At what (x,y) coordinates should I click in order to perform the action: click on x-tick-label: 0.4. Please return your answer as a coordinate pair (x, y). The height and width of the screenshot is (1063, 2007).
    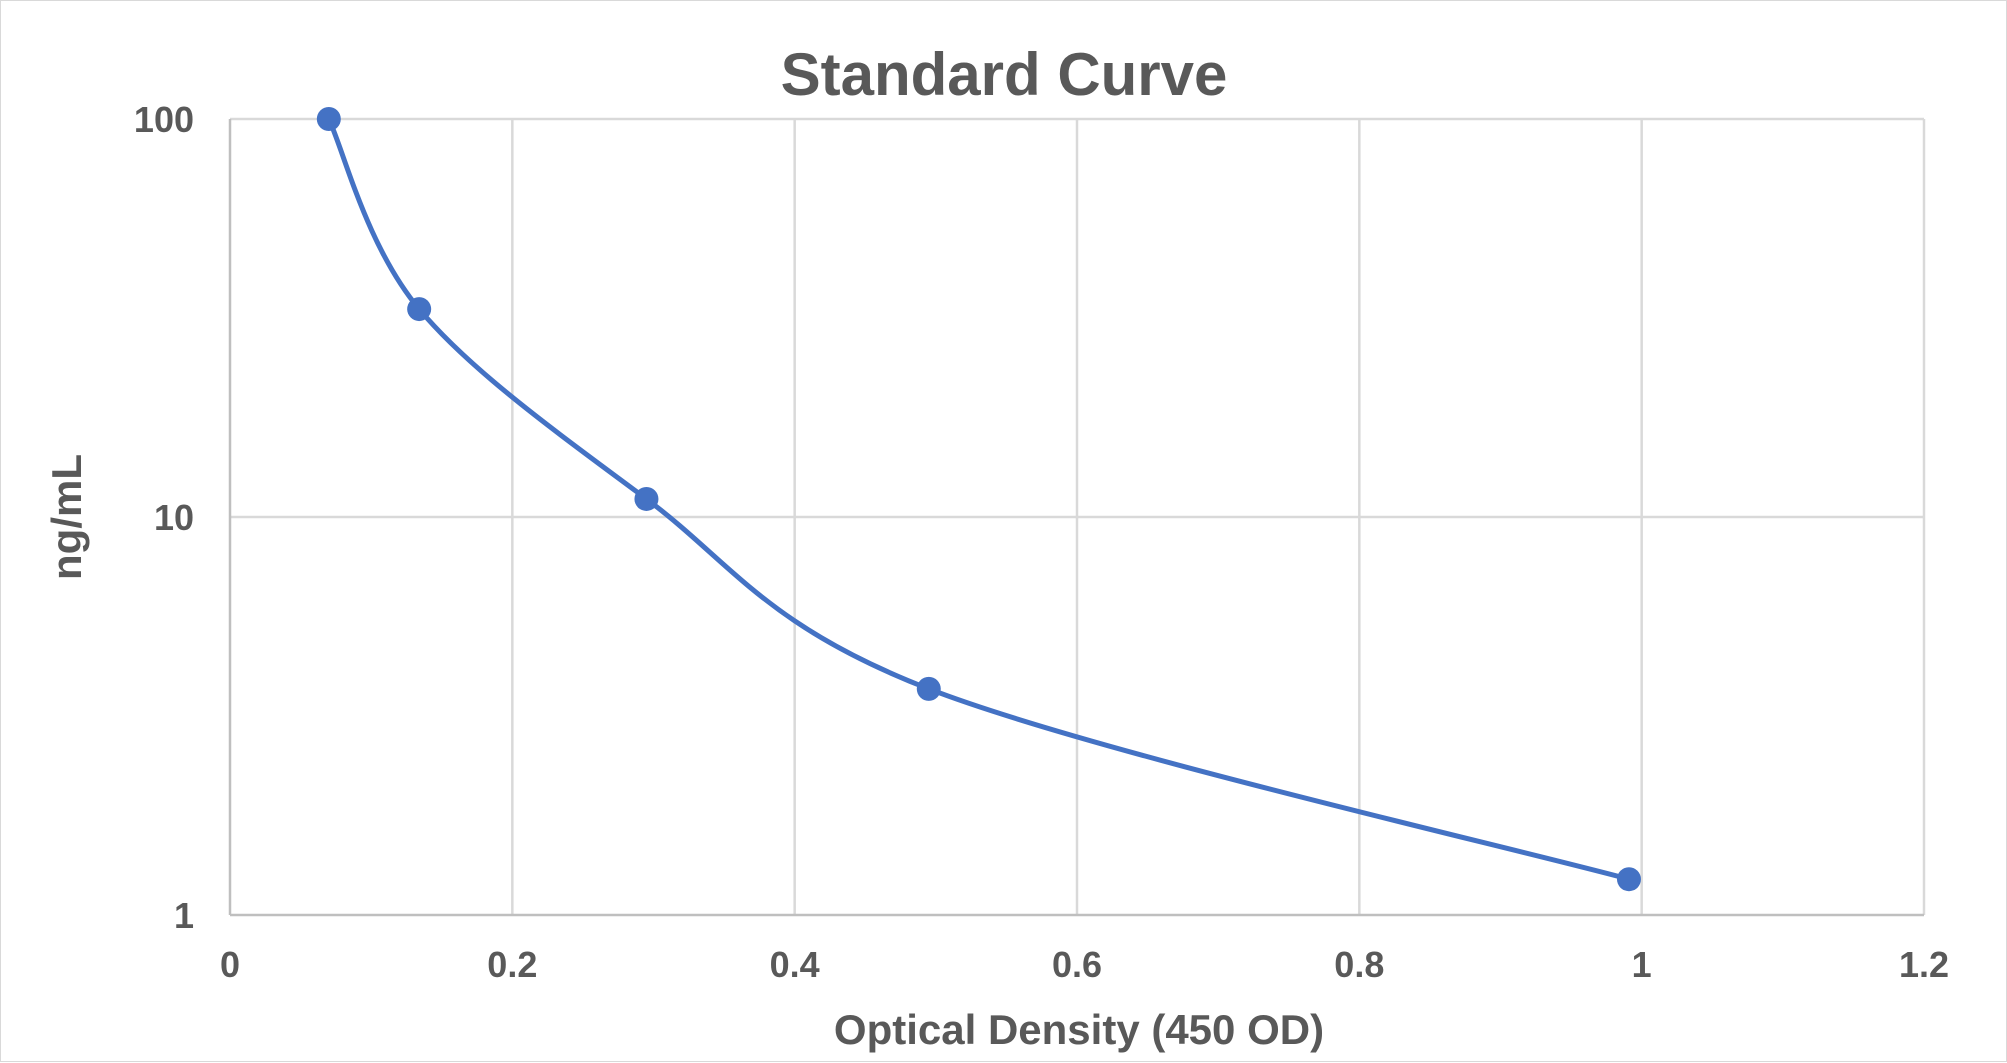
    Looking at the image, I should click on (795, 964).